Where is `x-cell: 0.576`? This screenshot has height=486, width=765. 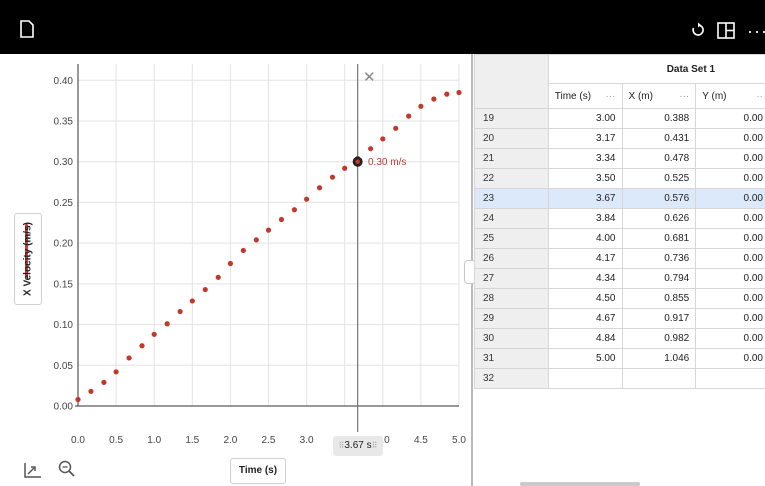 x-cell: 0.576 is located at coordinates (659, 198).